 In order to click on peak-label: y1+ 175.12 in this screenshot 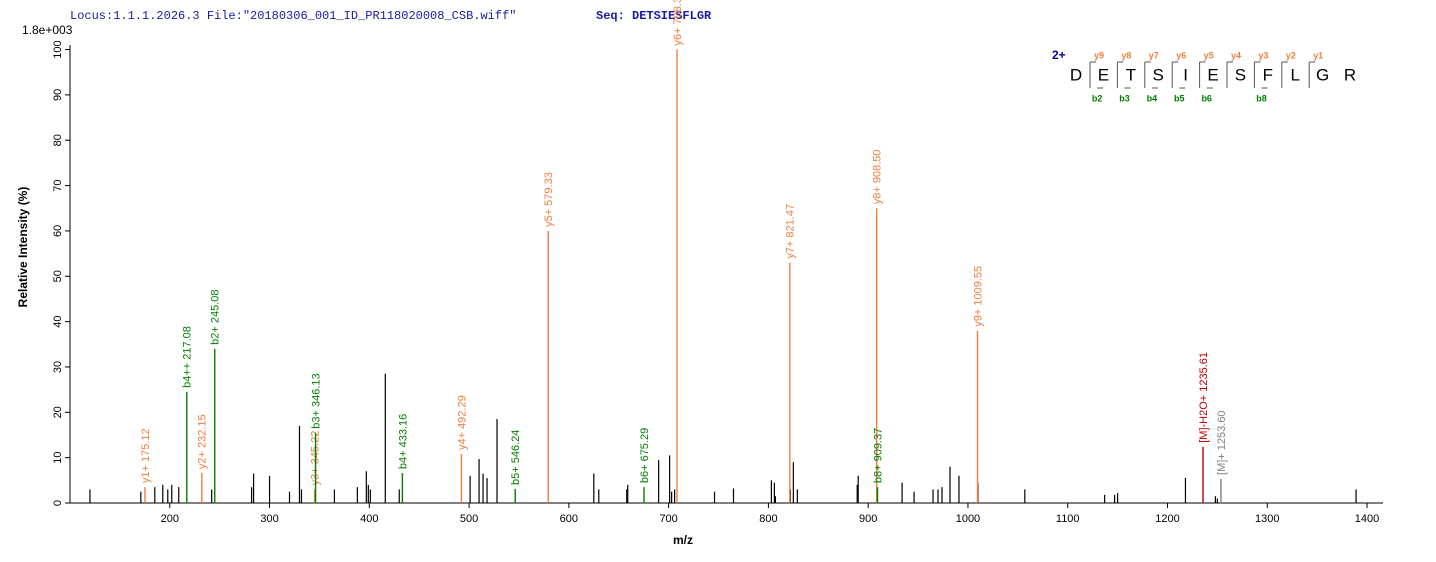, I will do `click(146, 455)`.